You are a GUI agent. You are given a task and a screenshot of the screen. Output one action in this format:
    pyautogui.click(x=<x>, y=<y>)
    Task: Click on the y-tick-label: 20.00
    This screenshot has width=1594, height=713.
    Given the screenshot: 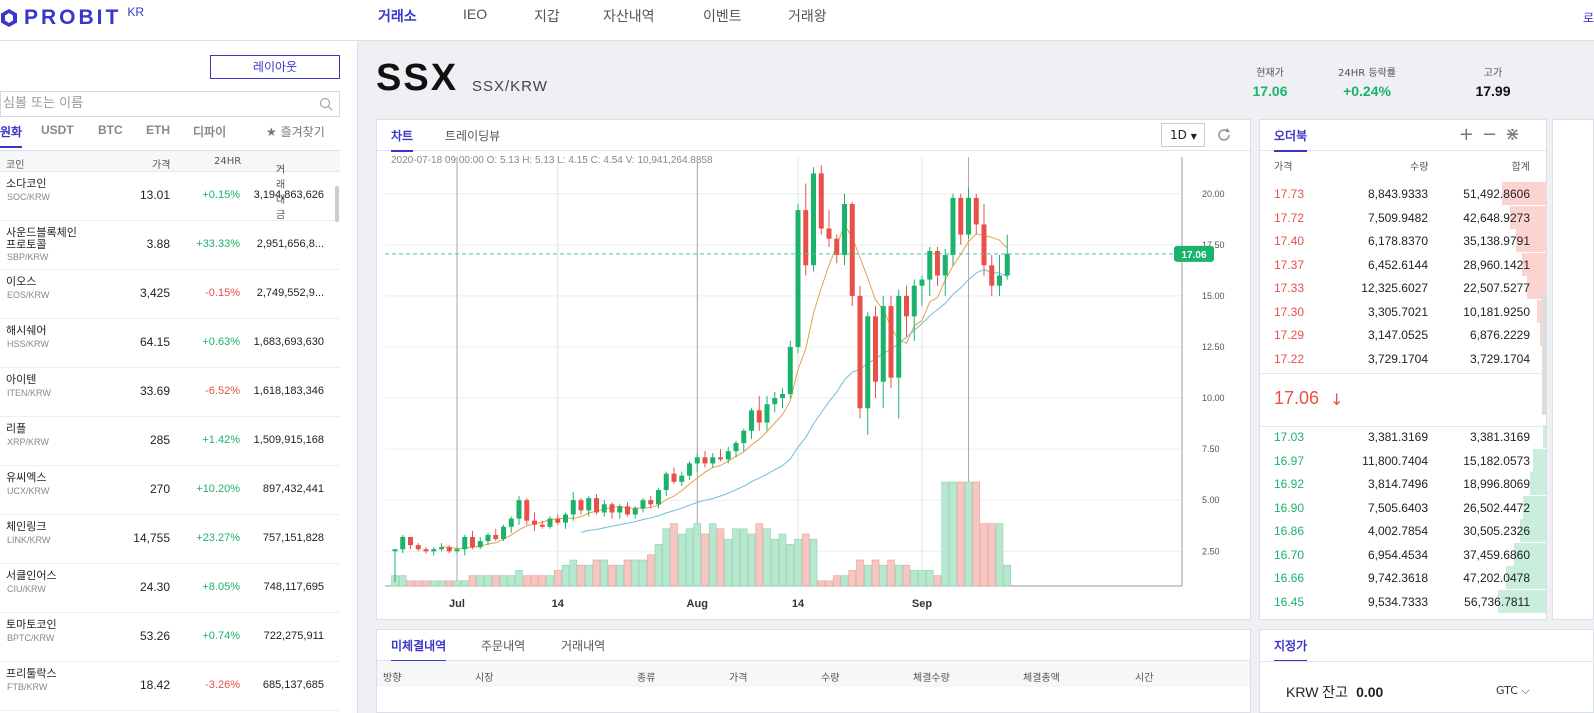 What is the action you would take?
    pyautogui.click(x=1213, y=194)
    